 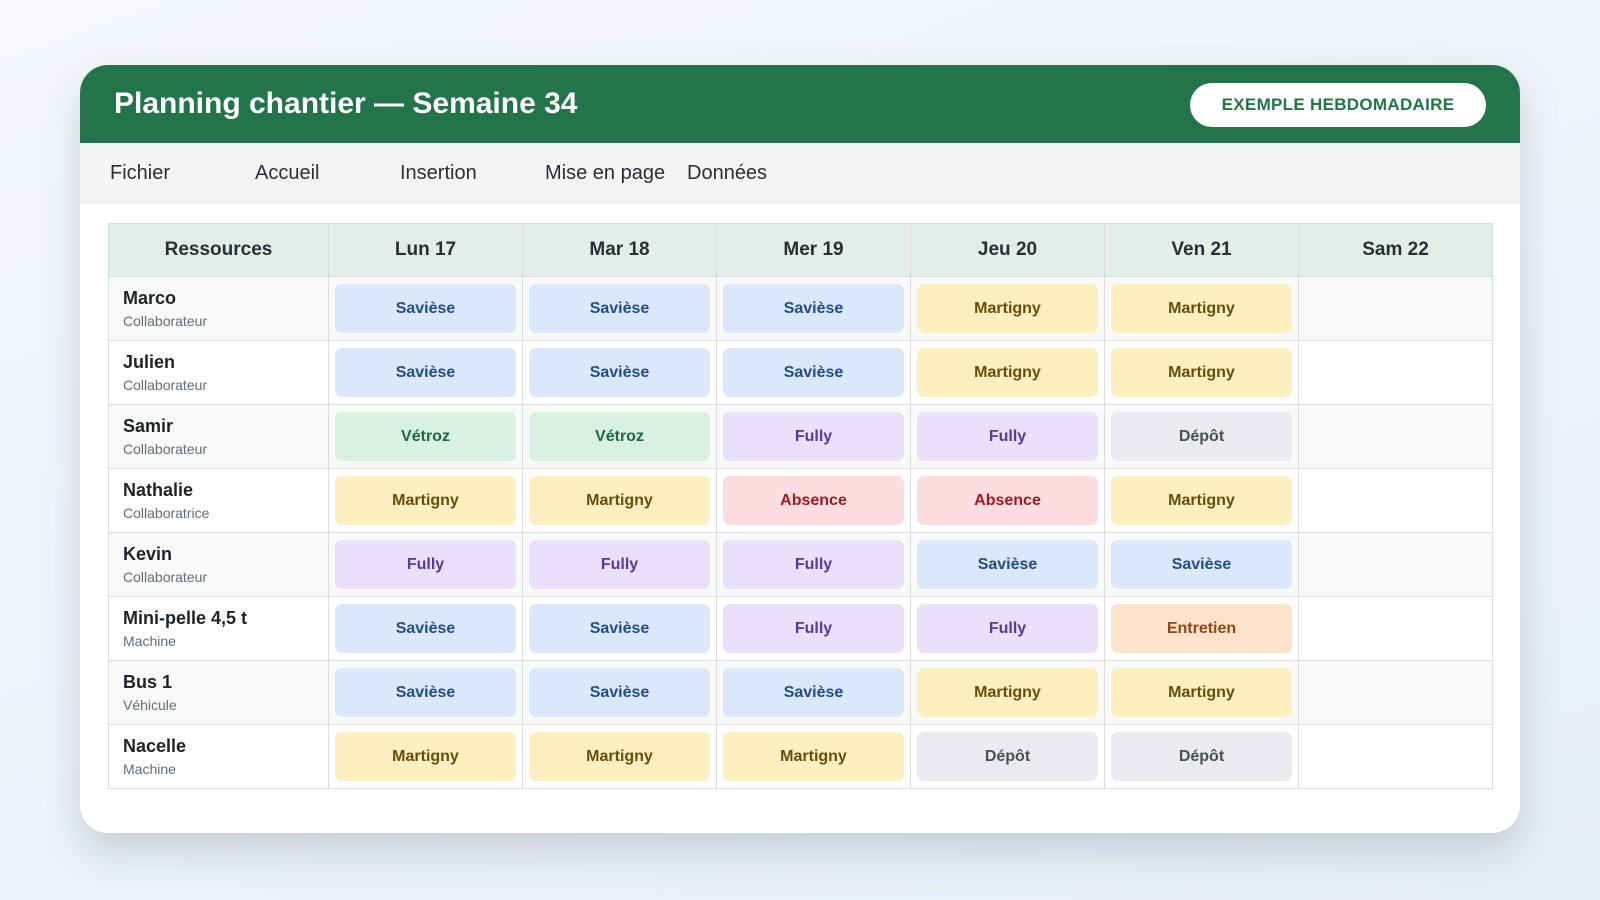 What do you see at coordinates (148, 426) in the screenshot?
I see `resource-name: Samir` at bounding box center [148, 426].